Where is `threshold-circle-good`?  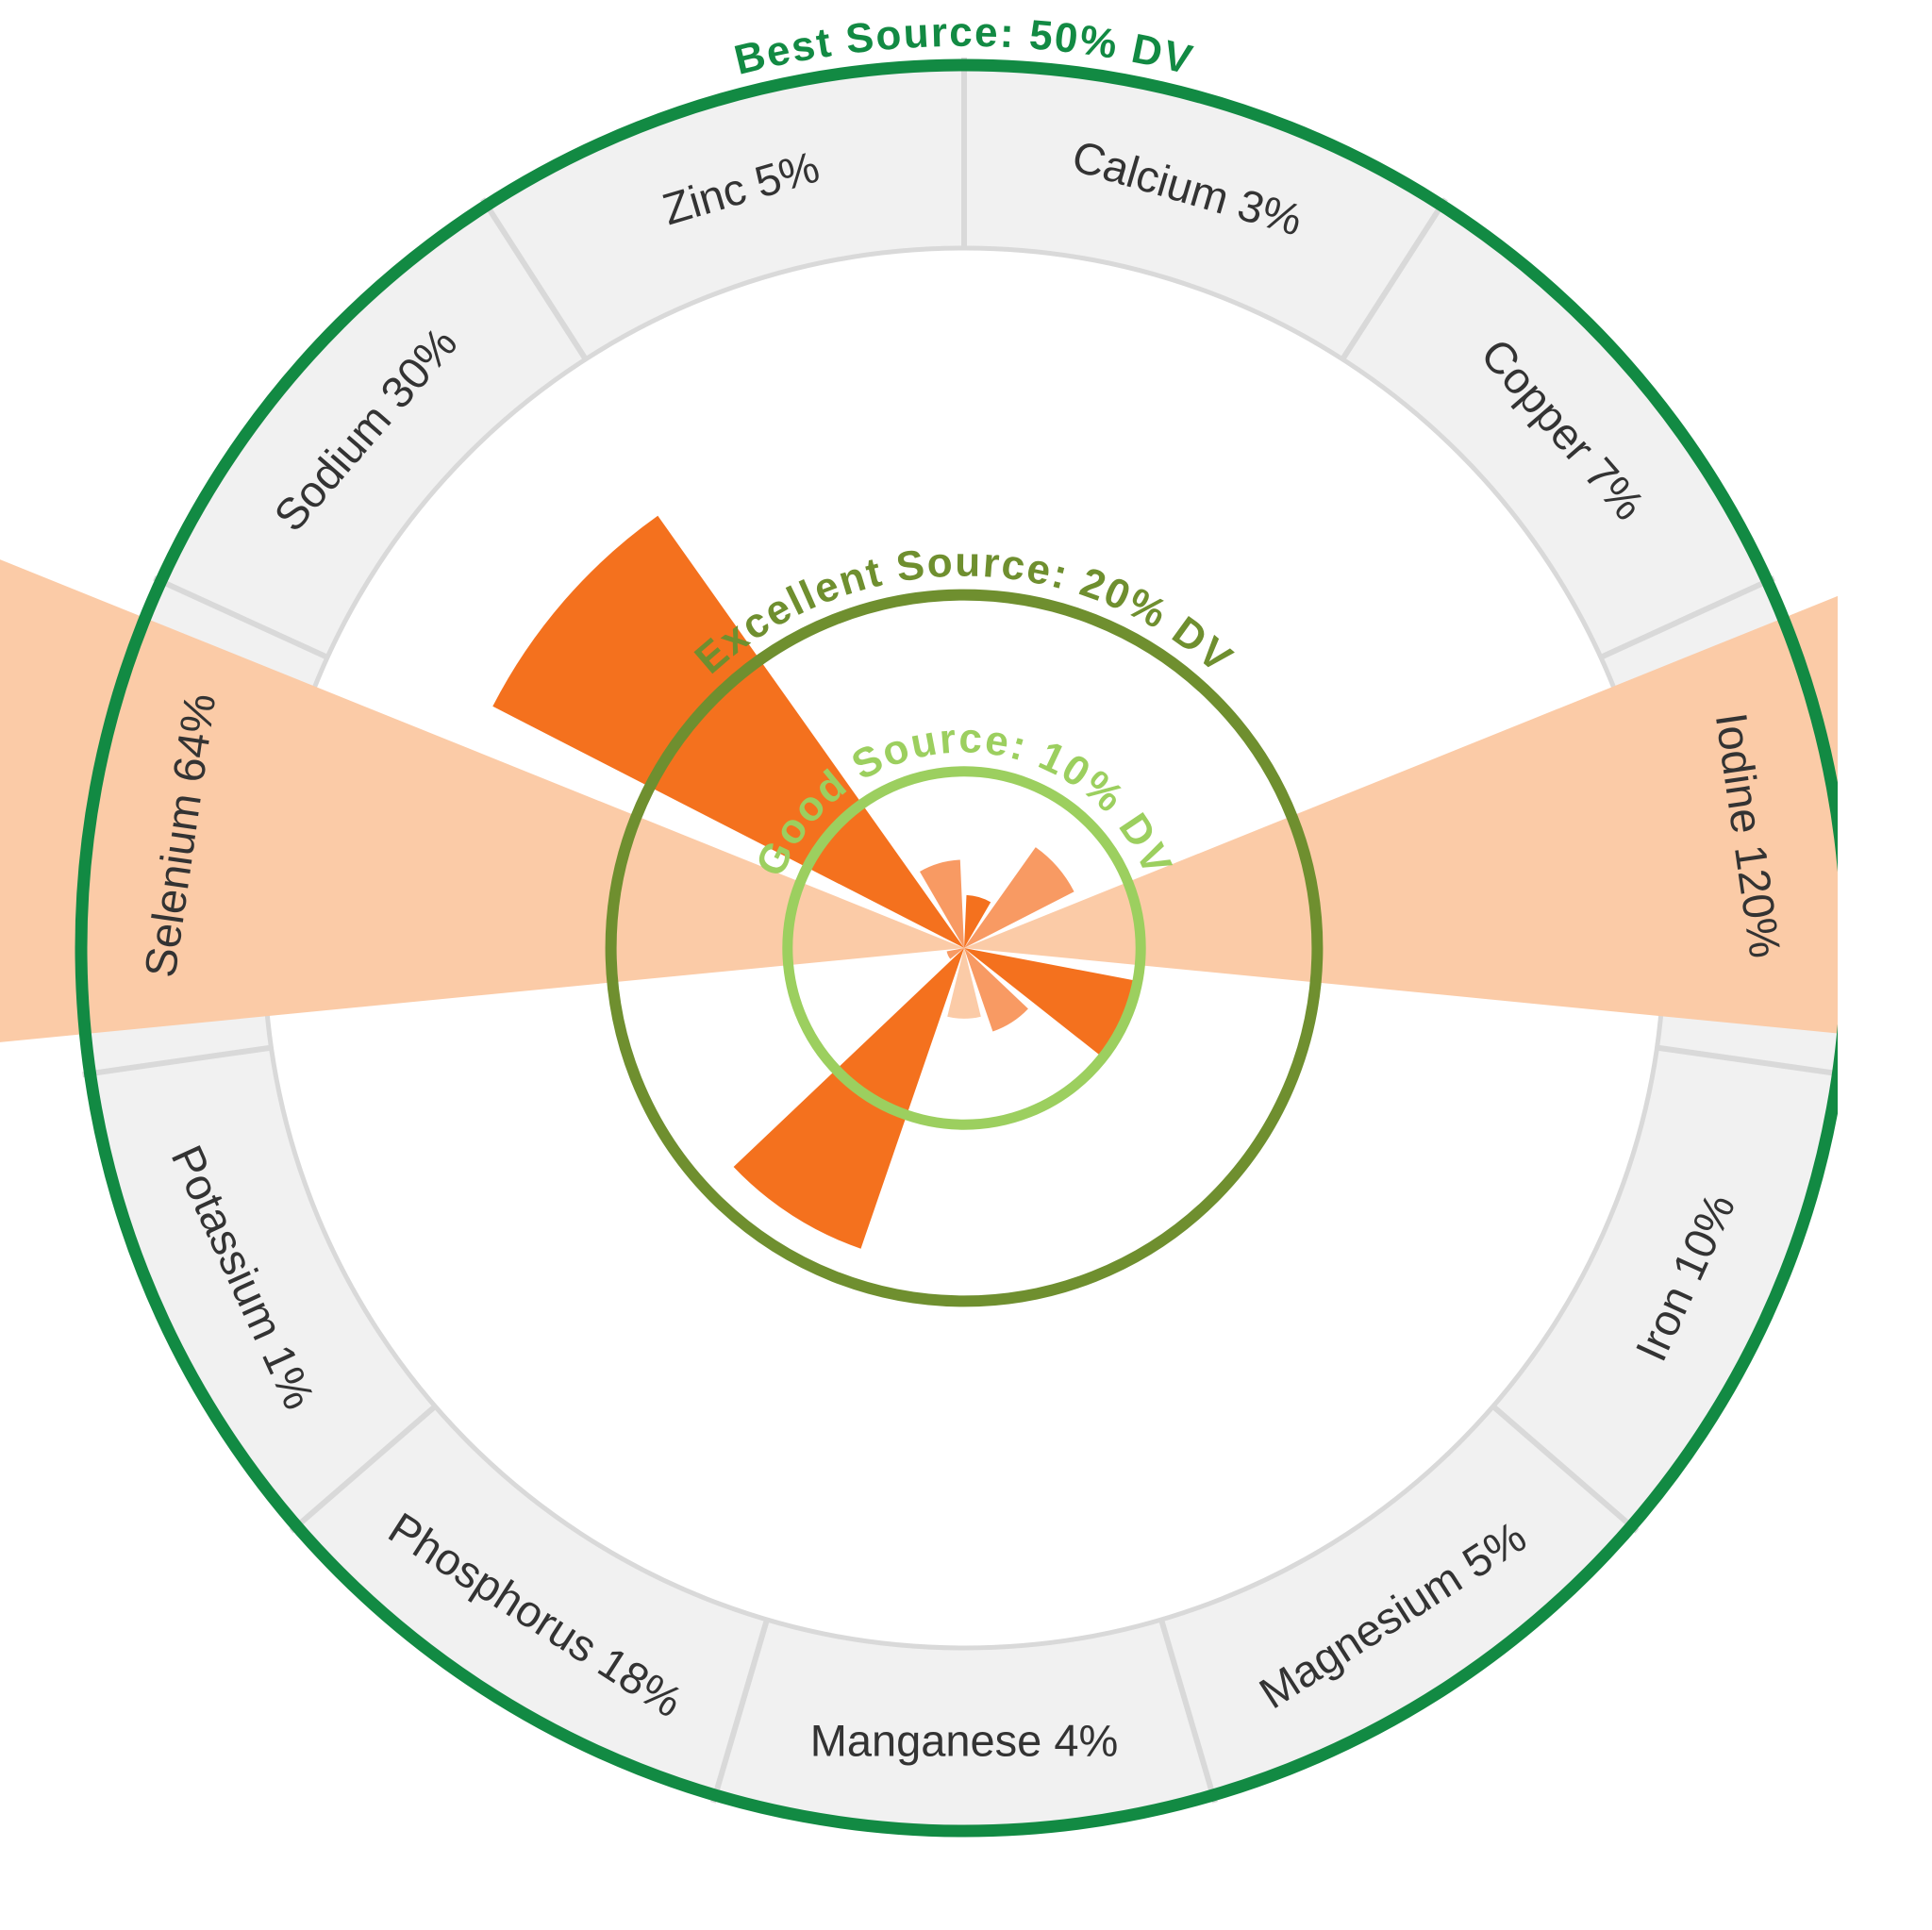
threshold-circle-good is located at coordinates (964, 948).